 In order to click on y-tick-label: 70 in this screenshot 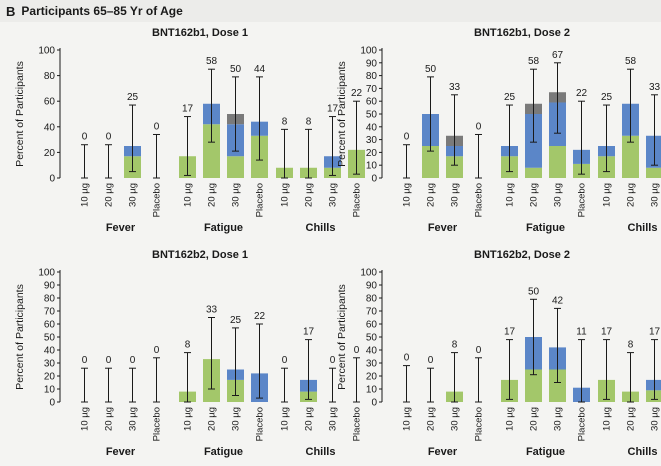, I will do `click(50, 312)`.